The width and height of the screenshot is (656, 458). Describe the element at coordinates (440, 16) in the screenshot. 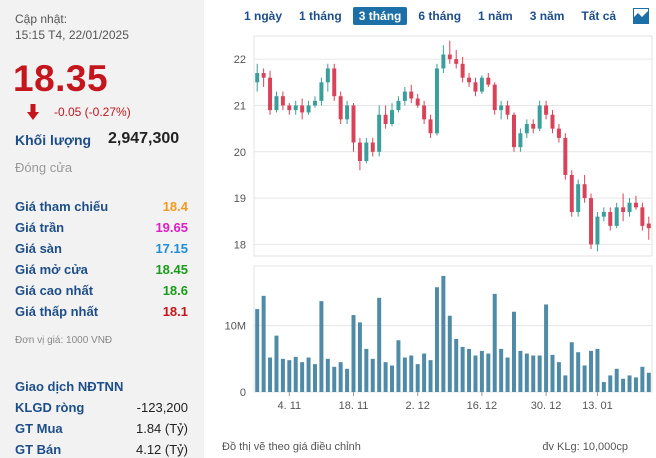

I see `tab-6-months: 6 tháng` at that location.